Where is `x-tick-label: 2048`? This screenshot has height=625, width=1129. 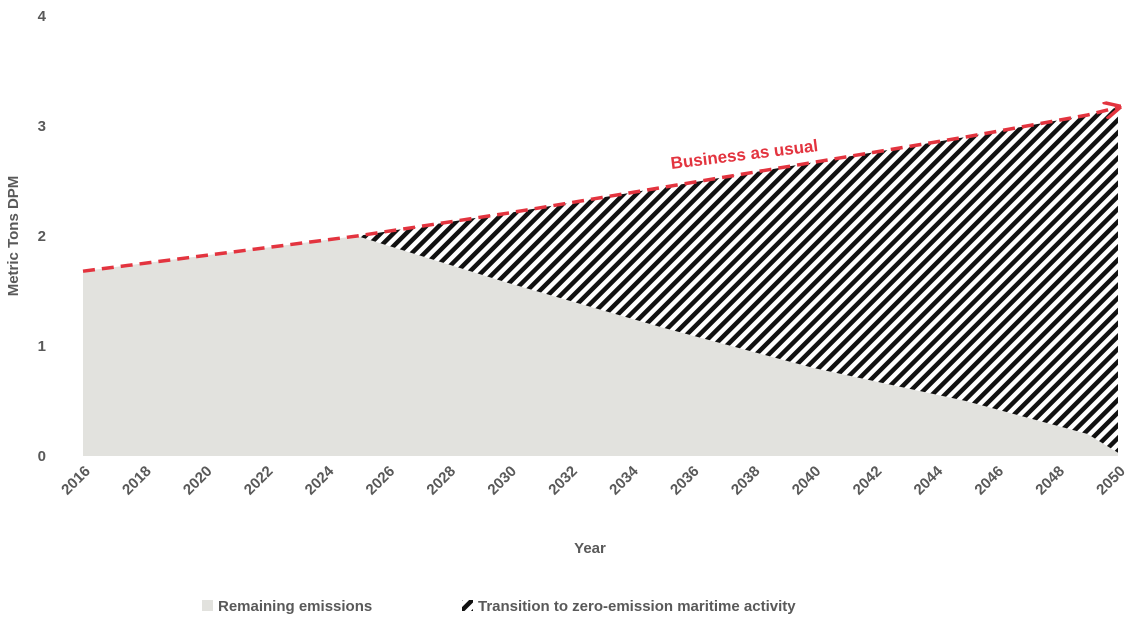
x-tick-label: 2048 is located at coordinates (1050, 481).